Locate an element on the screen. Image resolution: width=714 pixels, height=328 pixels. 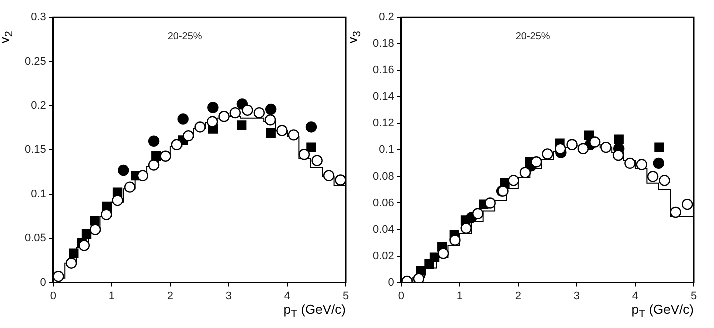
y-tick-label: 0.08 is located at coordinates (383, 176).